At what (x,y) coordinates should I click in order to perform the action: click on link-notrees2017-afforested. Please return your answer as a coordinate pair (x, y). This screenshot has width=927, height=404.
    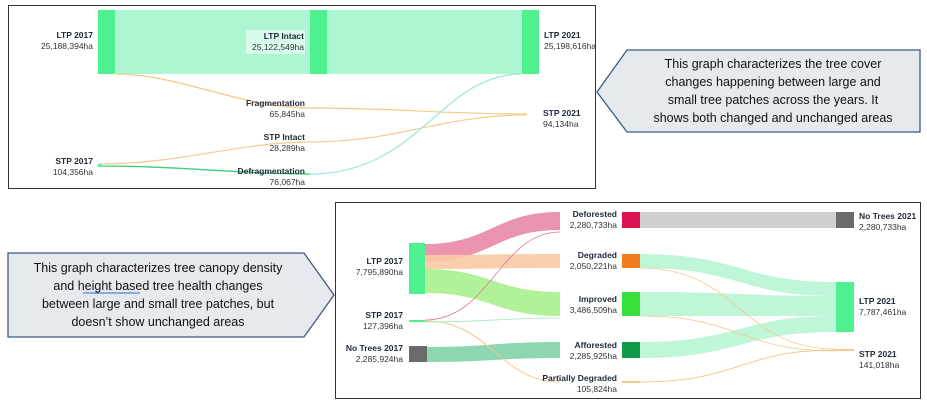
    Looking at the image, I should click on (493, 352).